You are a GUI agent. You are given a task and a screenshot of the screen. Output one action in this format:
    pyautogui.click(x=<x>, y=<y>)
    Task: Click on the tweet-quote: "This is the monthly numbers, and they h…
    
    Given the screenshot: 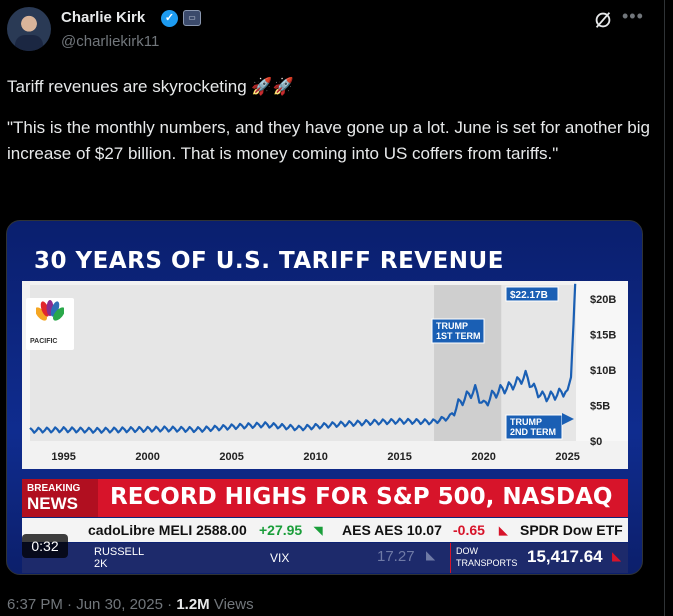 What is the action you would take?
    pyautogui.click(x=328, y=140)
    